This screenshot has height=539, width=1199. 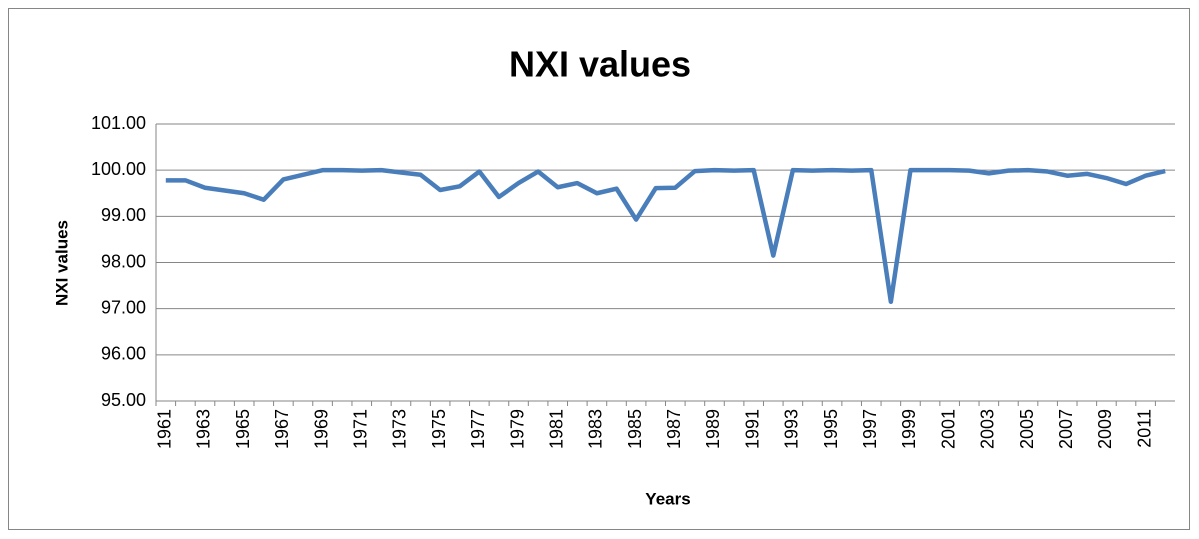 I want to click on x-tick-label: 1995, so click(x=831, y=429).